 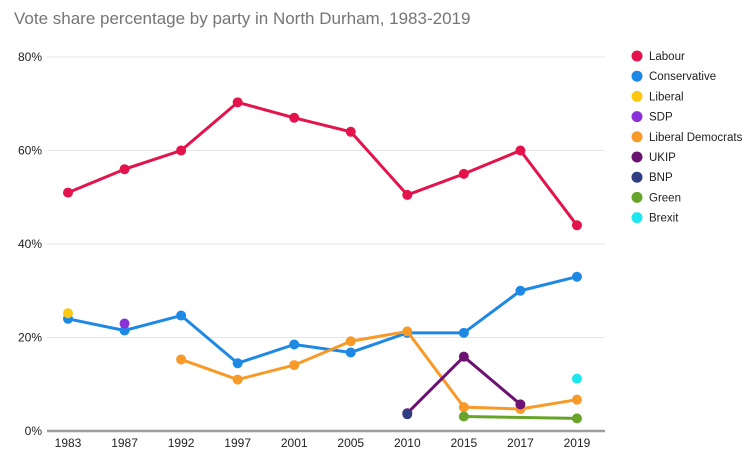 I want to click on legend-marker-labour, so click(x=637, y=56).